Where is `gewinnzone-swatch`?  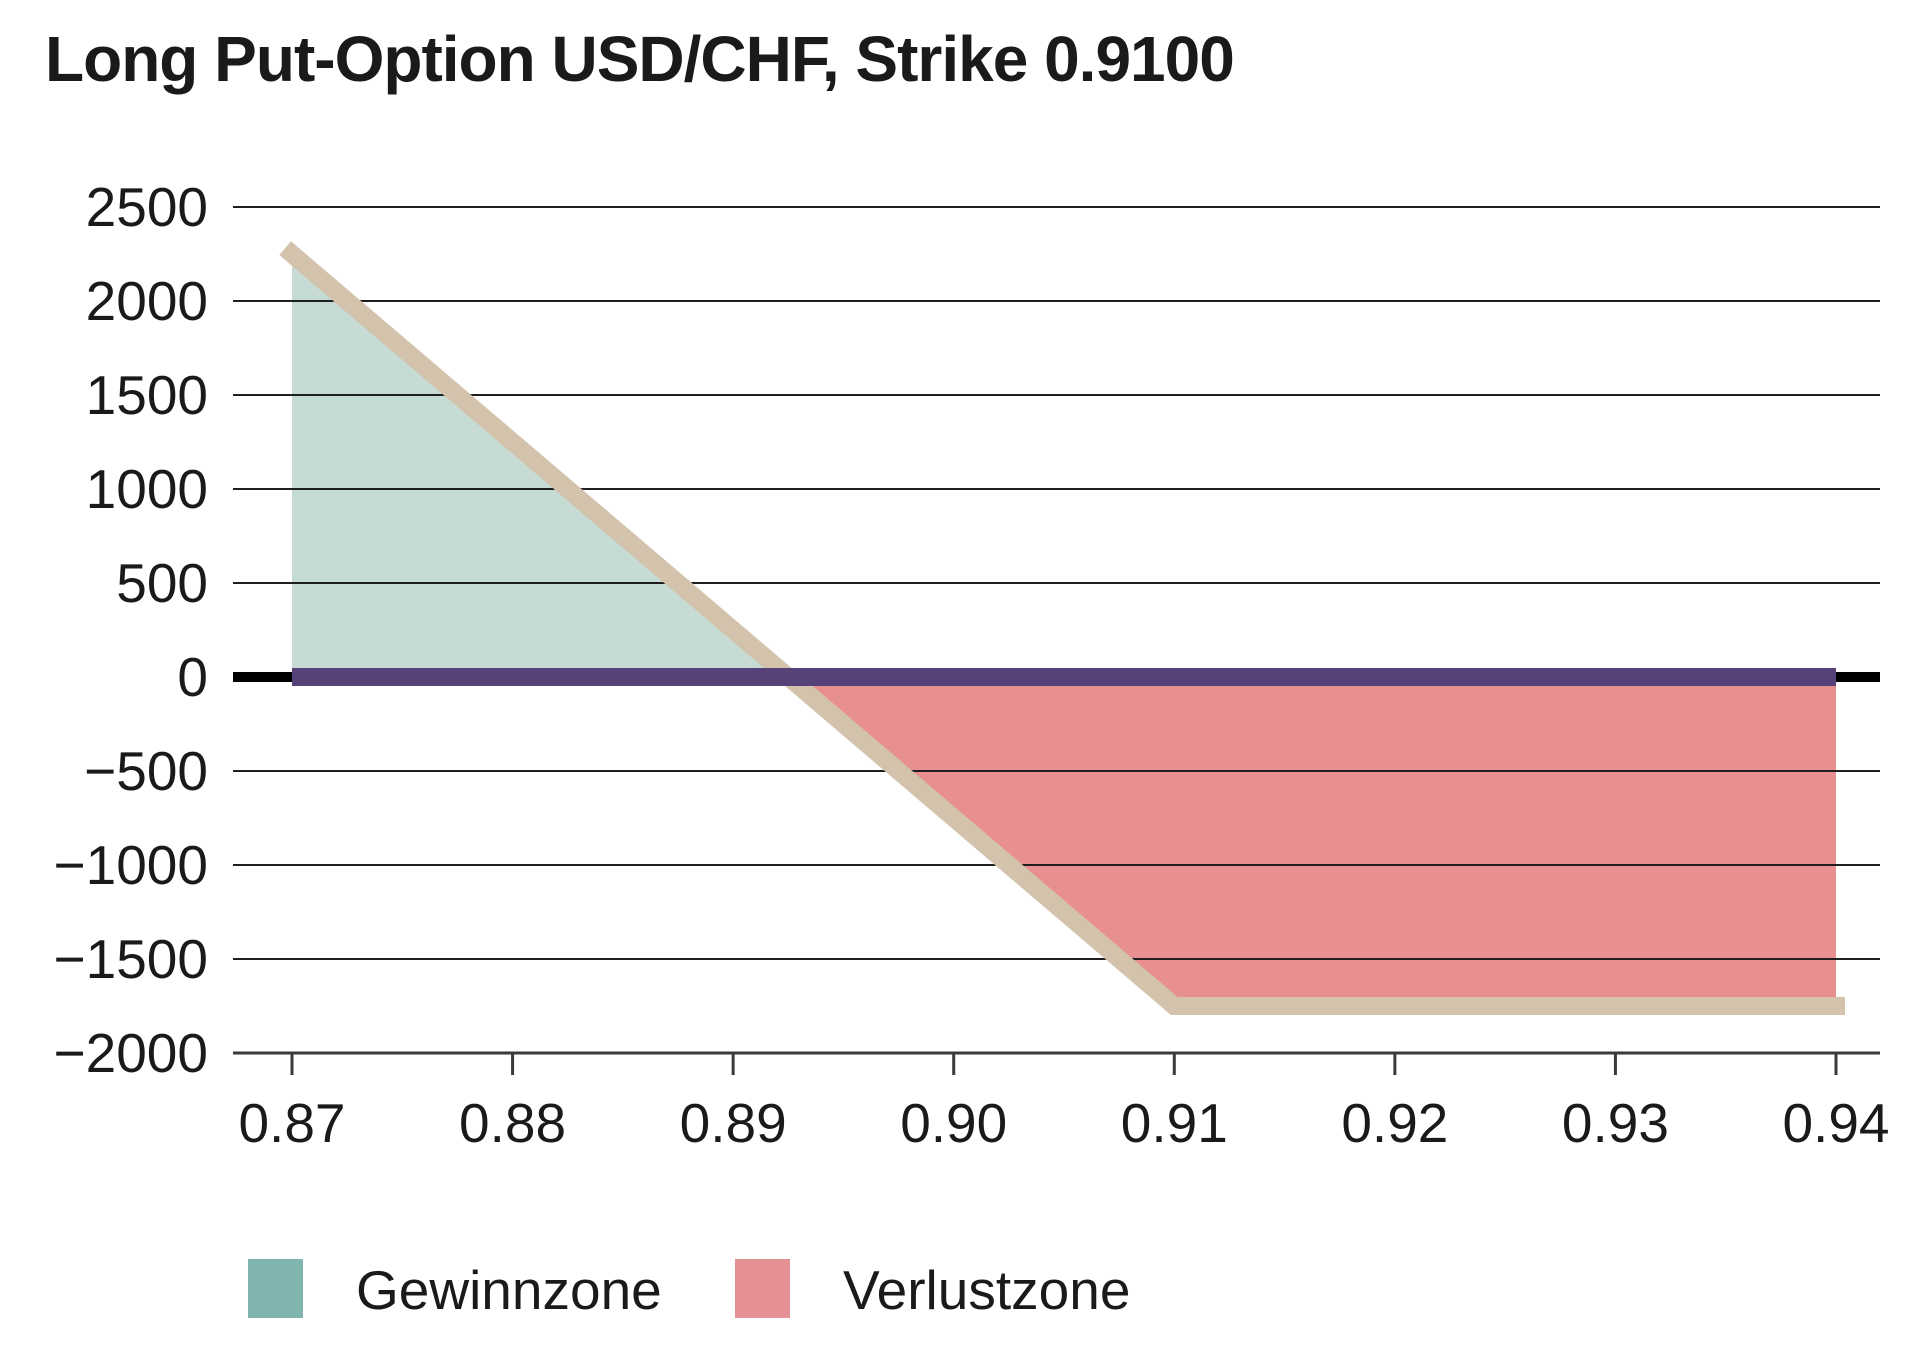 gewinnzone-swatch is located at coordinates (275, 1288).